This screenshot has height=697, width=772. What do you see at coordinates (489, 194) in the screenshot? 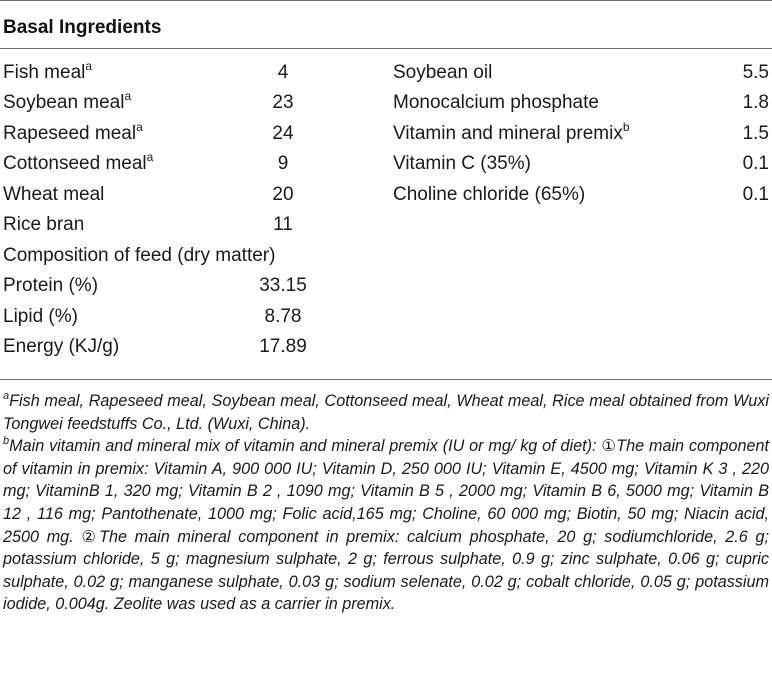
I see `ingredient-name: Choline chloride (65%)` at bounding box center [489, 194].